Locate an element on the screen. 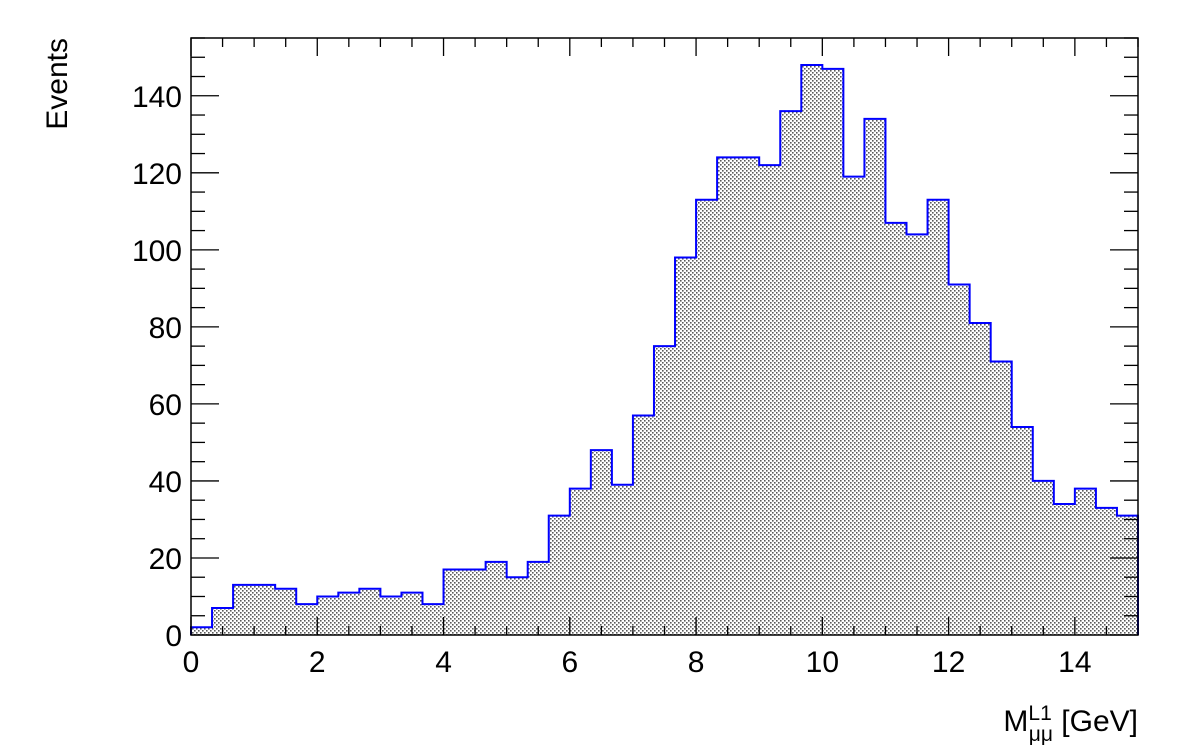  x-tick-label: 6 is located at coordinates (569, 662).